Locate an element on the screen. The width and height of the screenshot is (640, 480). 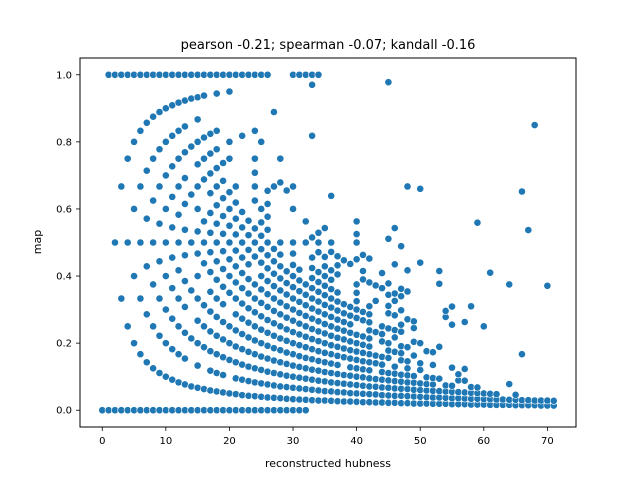
y-axis: 0.0 0.2 0.4 0.6 0.8 1.0 is located at coordinates (68, 243).